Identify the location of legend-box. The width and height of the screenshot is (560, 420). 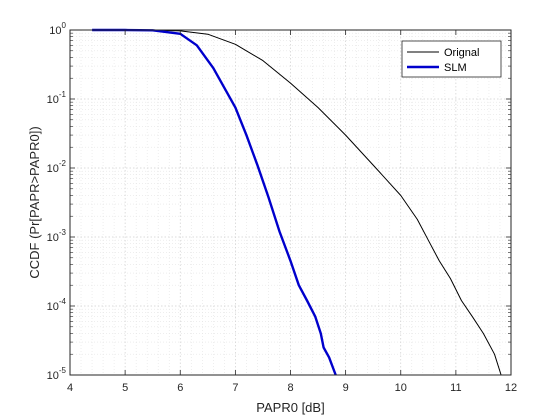
(451, 59).